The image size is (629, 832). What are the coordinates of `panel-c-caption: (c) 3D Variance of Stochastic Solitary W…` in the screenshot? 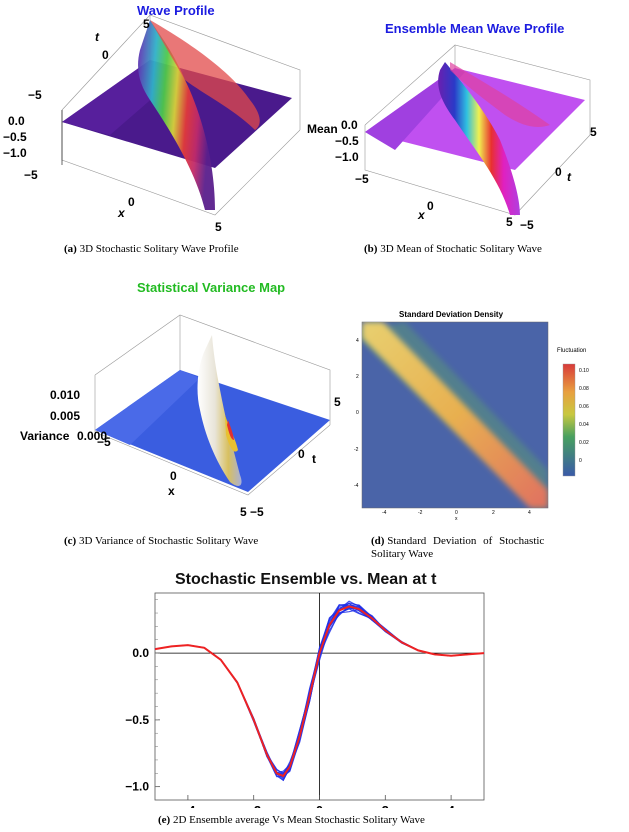 It's located at (161, 541).